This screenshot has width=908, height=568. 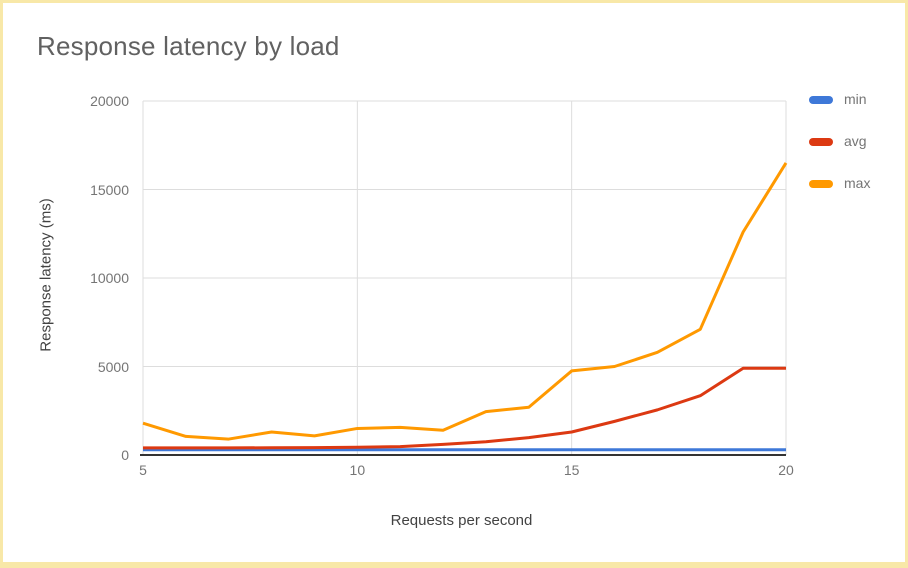 I want to click on legend-item-min: min, so click(x=839, y=99).